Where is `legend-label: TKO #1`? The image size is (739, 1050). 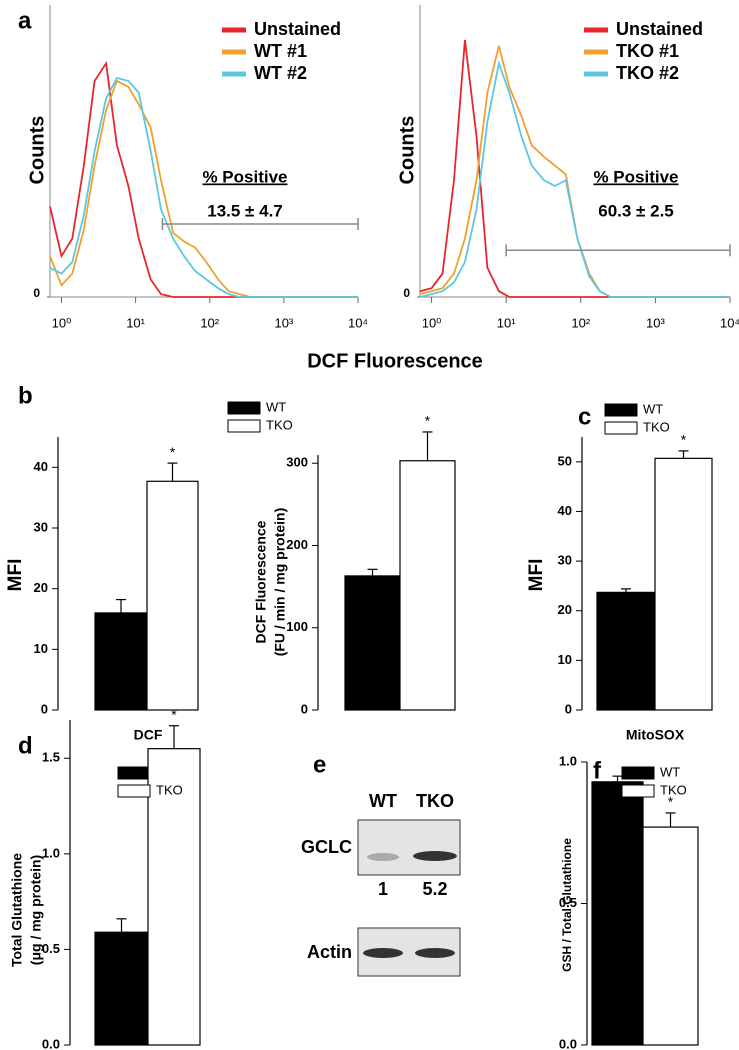
legend-label: TKO #1 is located at coordinates (647, 51).